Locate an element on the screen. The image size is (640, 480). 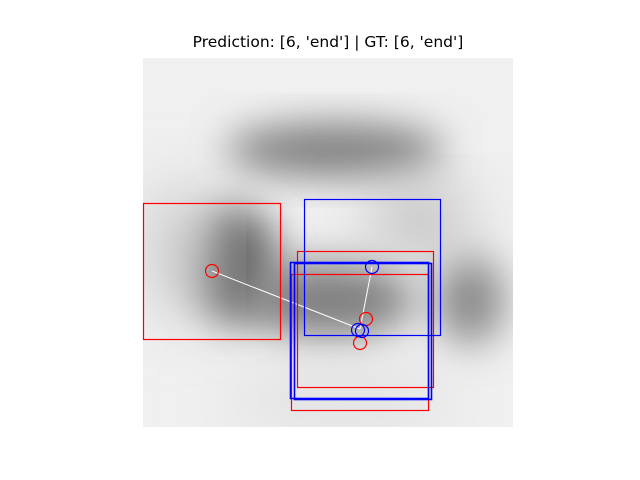
link-line-prediction is located at coordinates (286, 300).